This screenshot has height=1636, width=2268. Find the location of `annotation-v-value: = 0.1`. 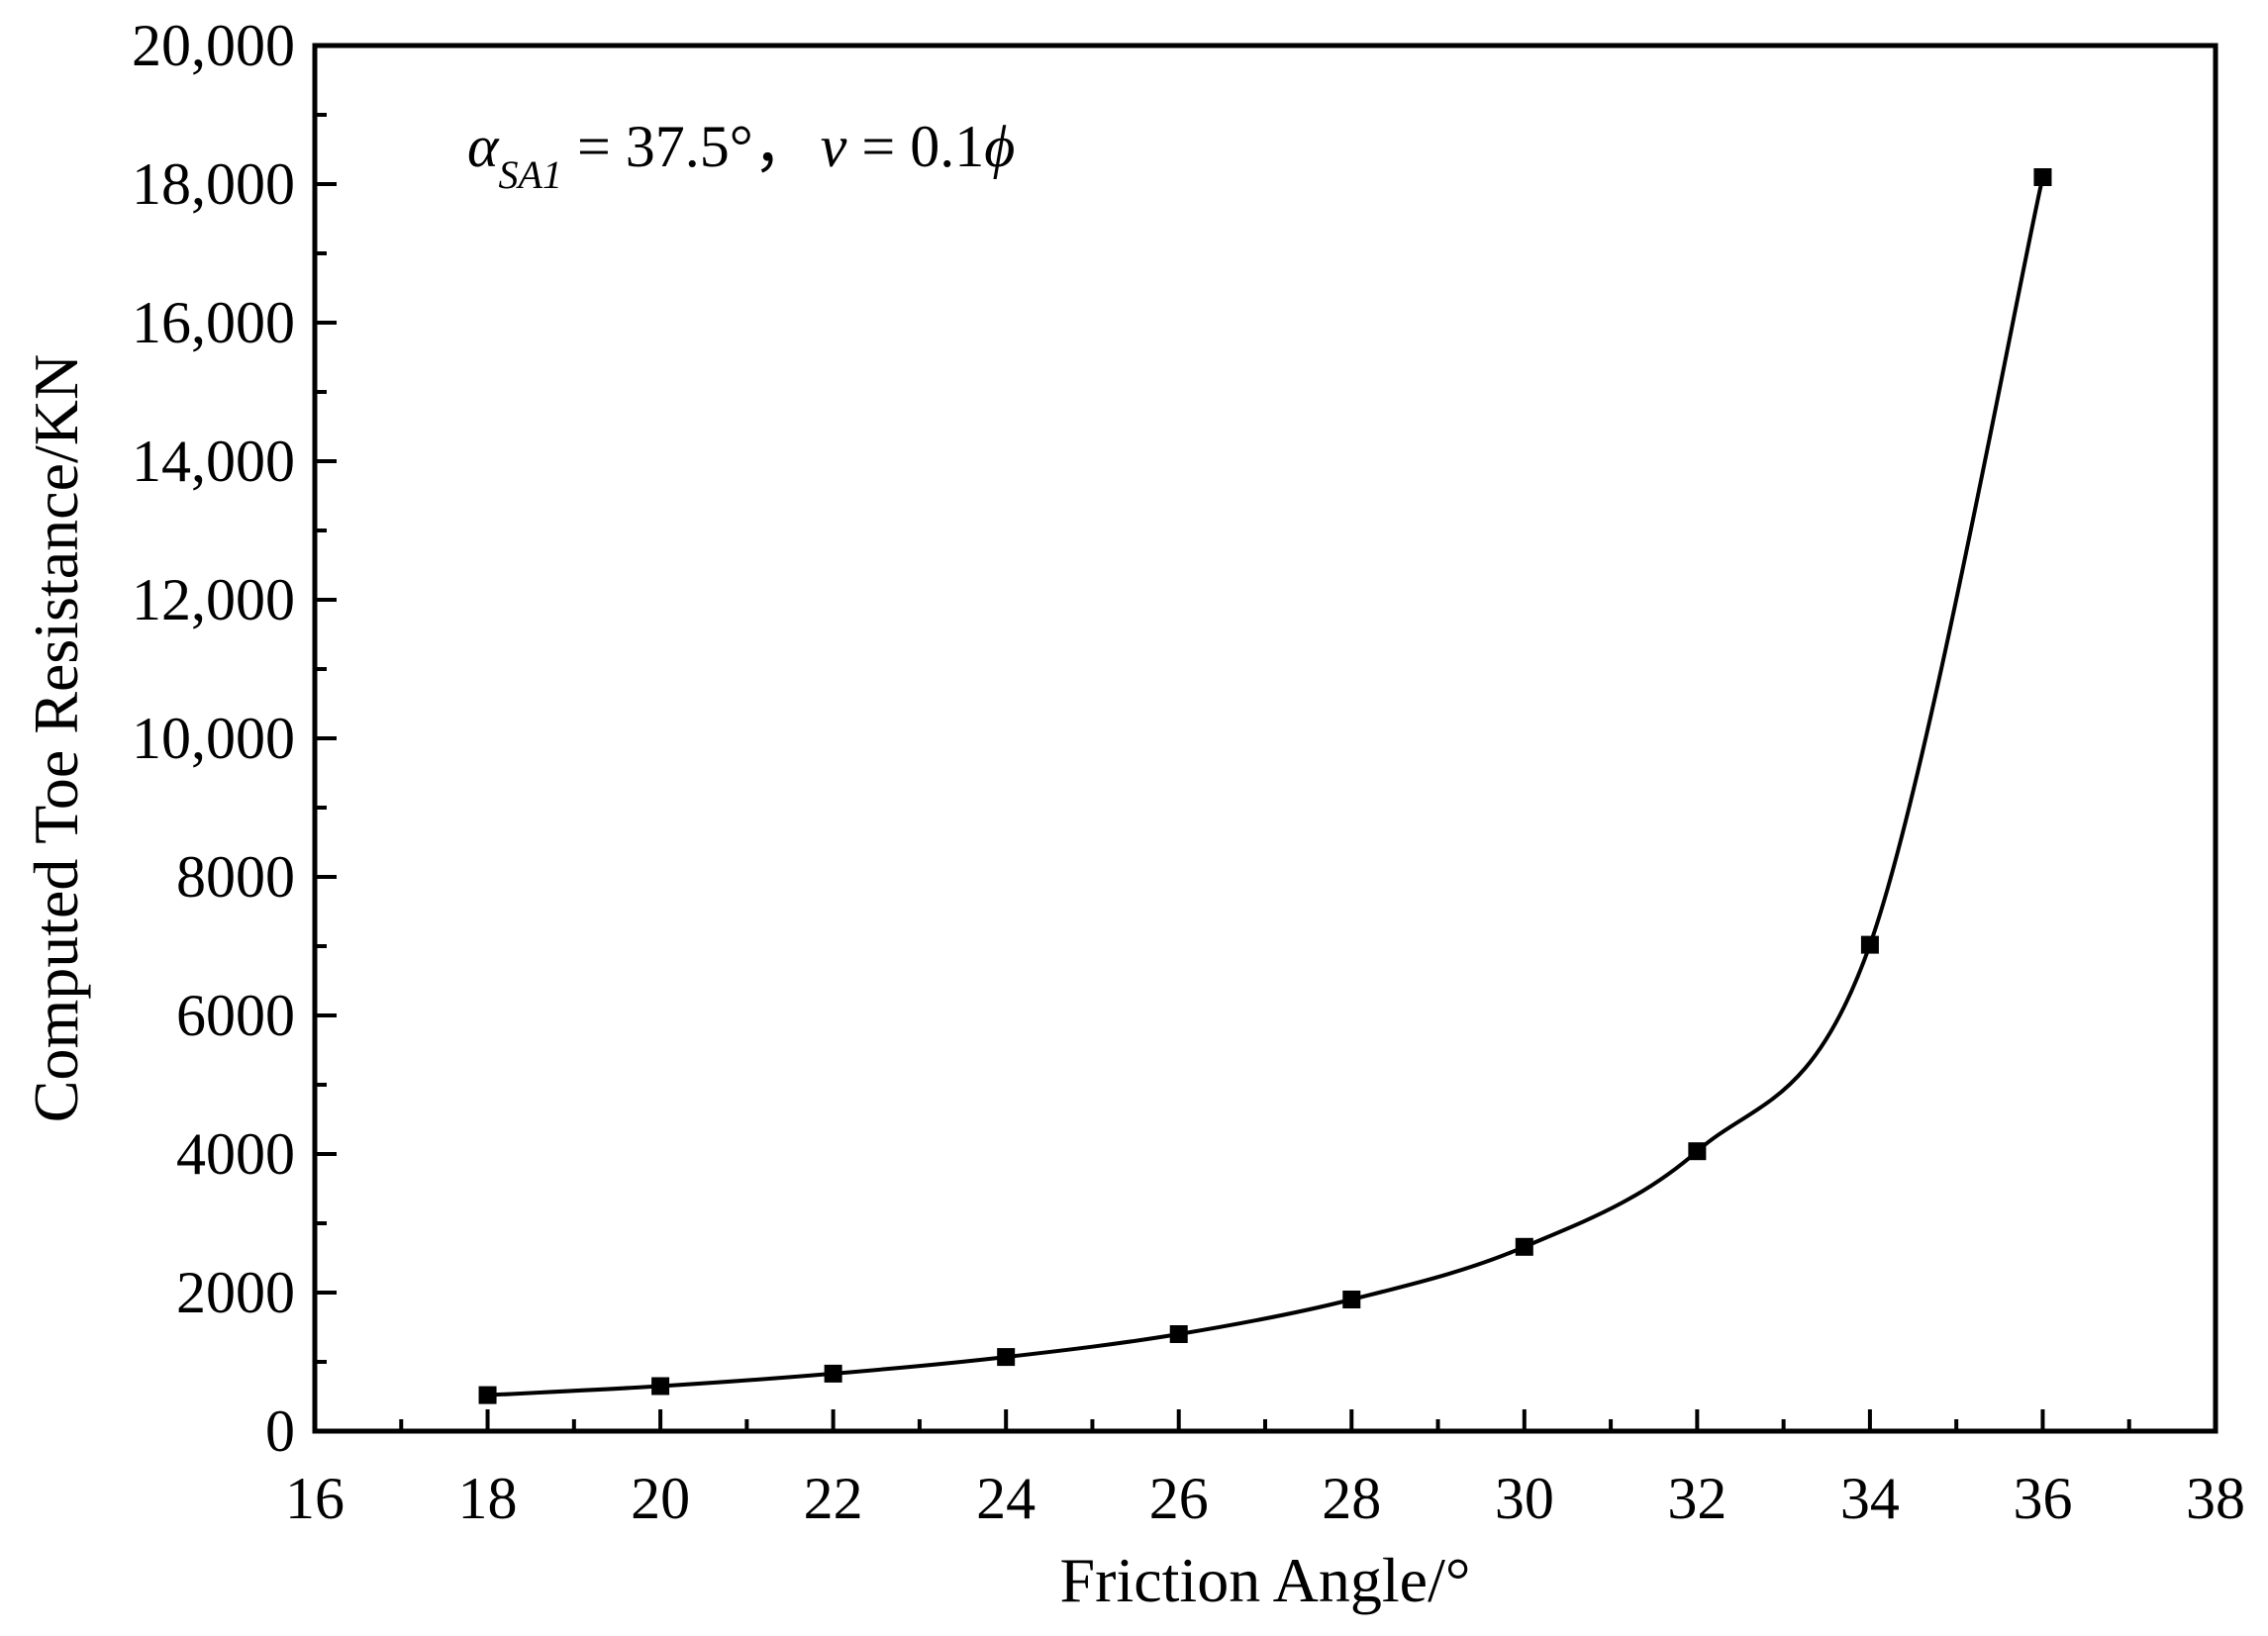

annotation-v-value: = 0.1 is located at coordinates (915, 146).